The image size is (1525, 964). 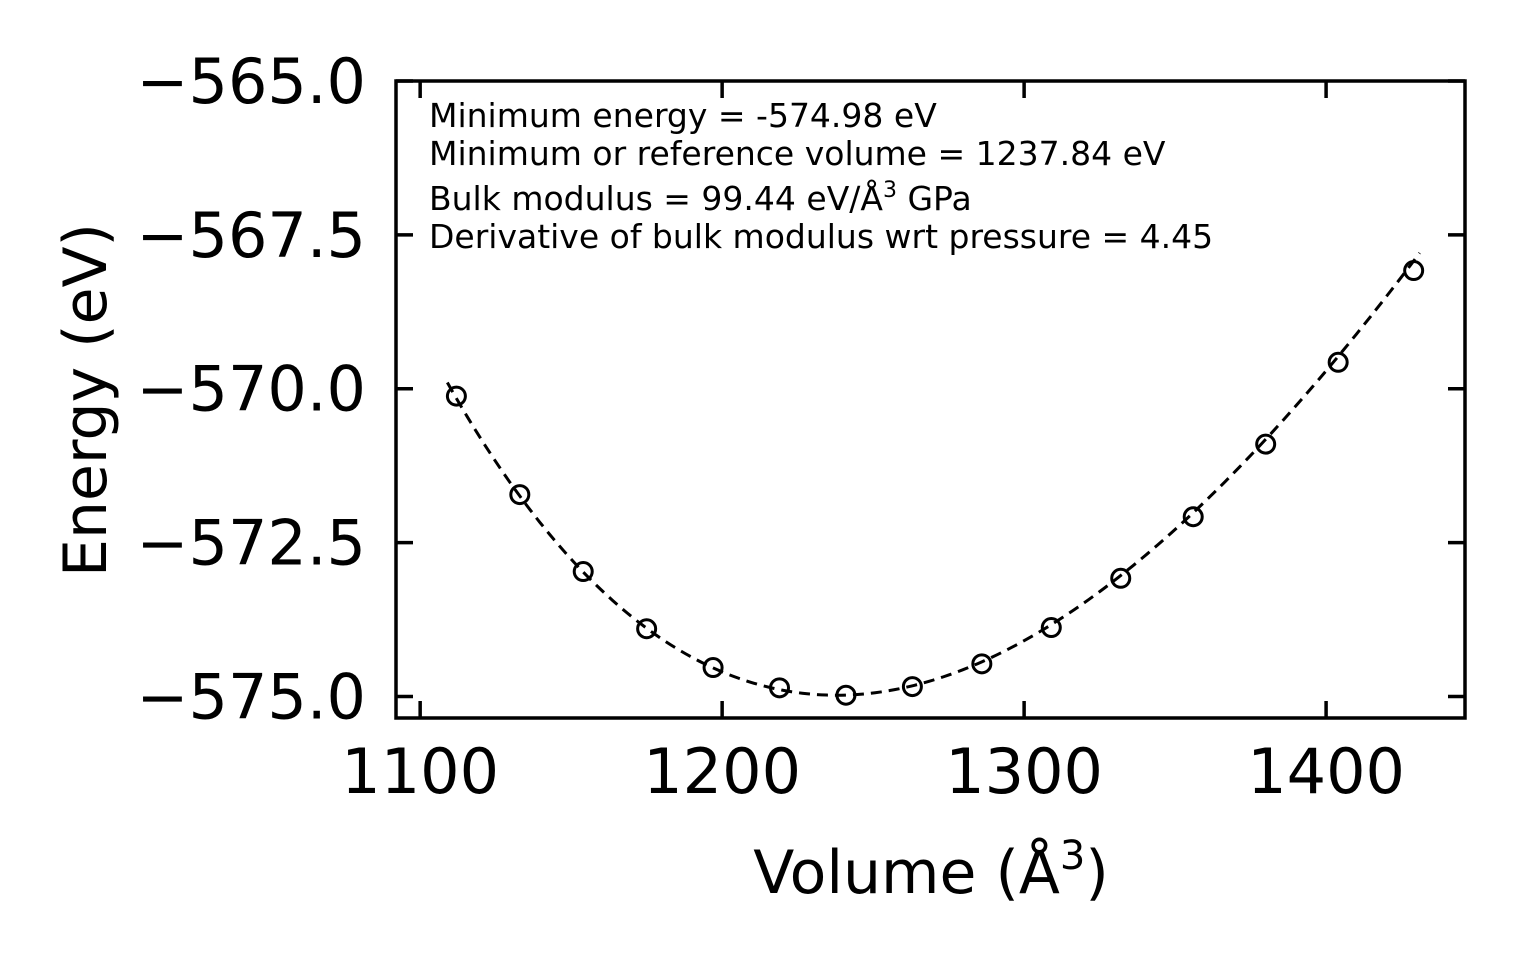 What do you see at coordinates (251, 543) in the screenshot?
I see `y-tick-label: −572.5` at bounding box center [251, 543].